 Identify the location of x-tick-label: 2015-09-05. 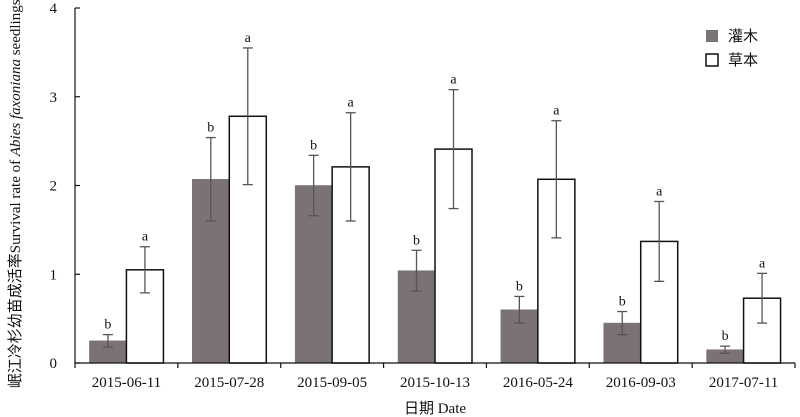
(332, 383).